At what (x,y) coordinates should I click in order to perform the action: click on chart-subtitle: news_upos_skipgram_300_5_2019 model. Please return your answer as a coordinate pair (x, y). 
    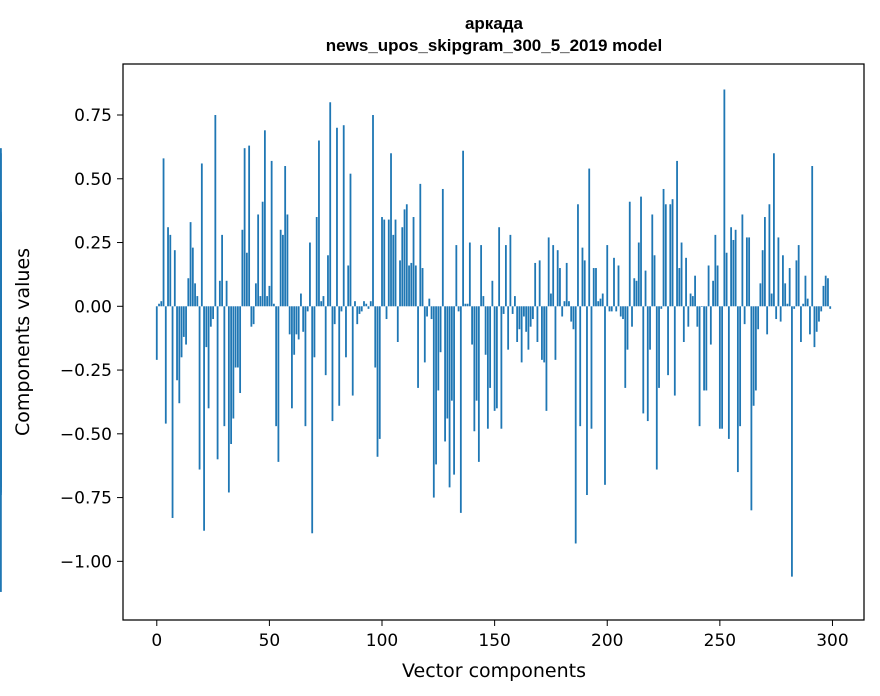
    Looking at the image, I should click on (494, 45).